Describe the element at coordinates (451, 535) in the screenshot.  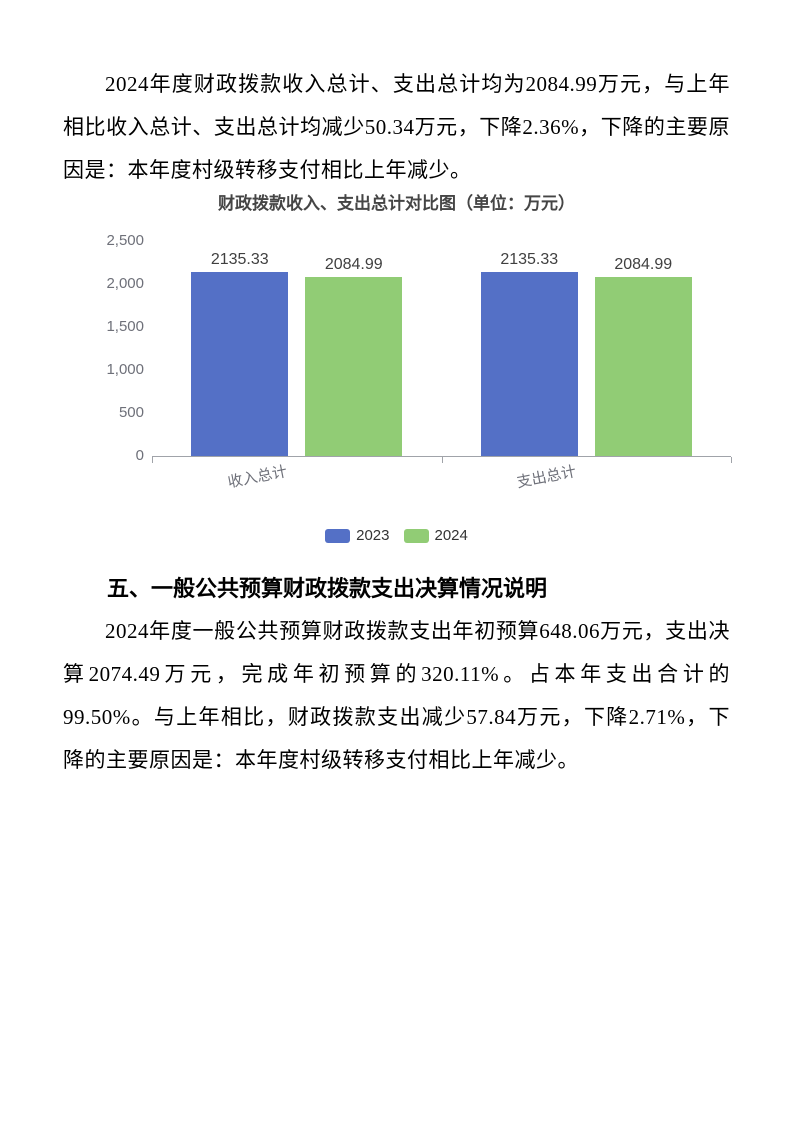
I see `legend-label: 2024` at that location.